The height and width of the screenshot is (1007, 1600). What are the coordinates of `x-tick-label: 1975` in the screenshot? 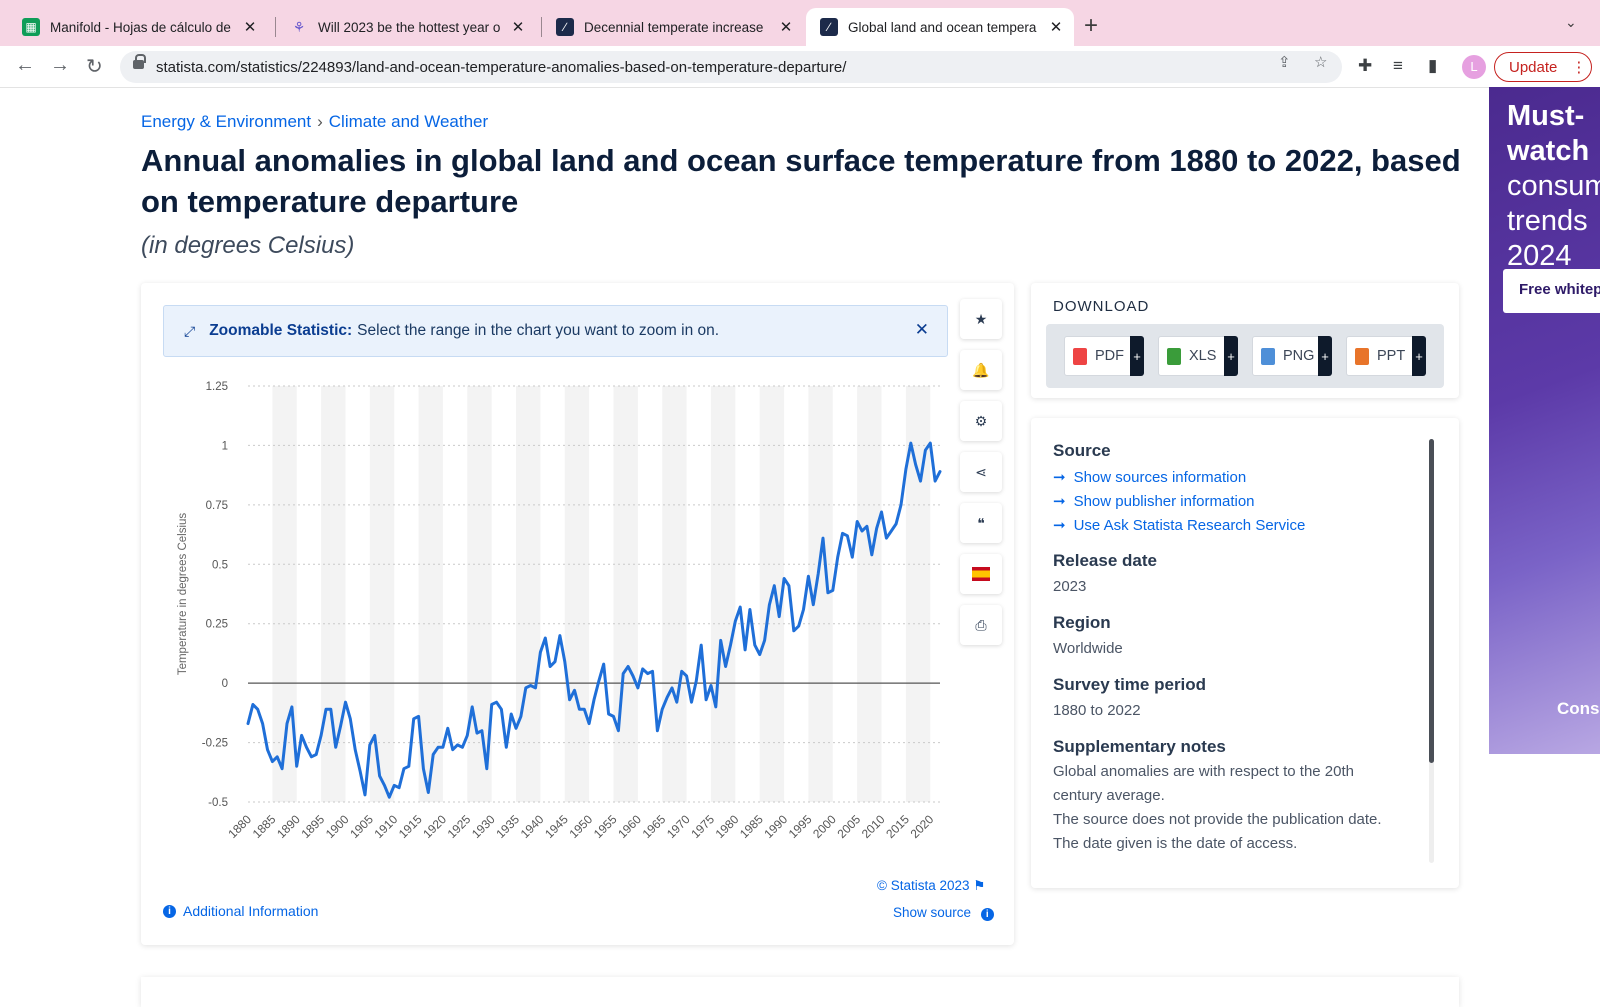 It's located at (702, 826).